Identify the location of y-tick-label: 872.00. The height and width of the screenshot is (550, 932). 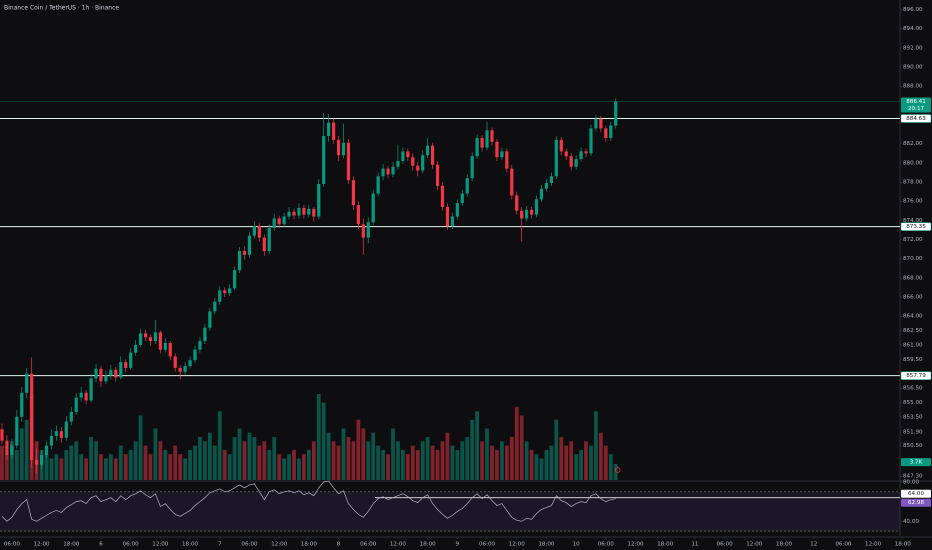
(913, 240).